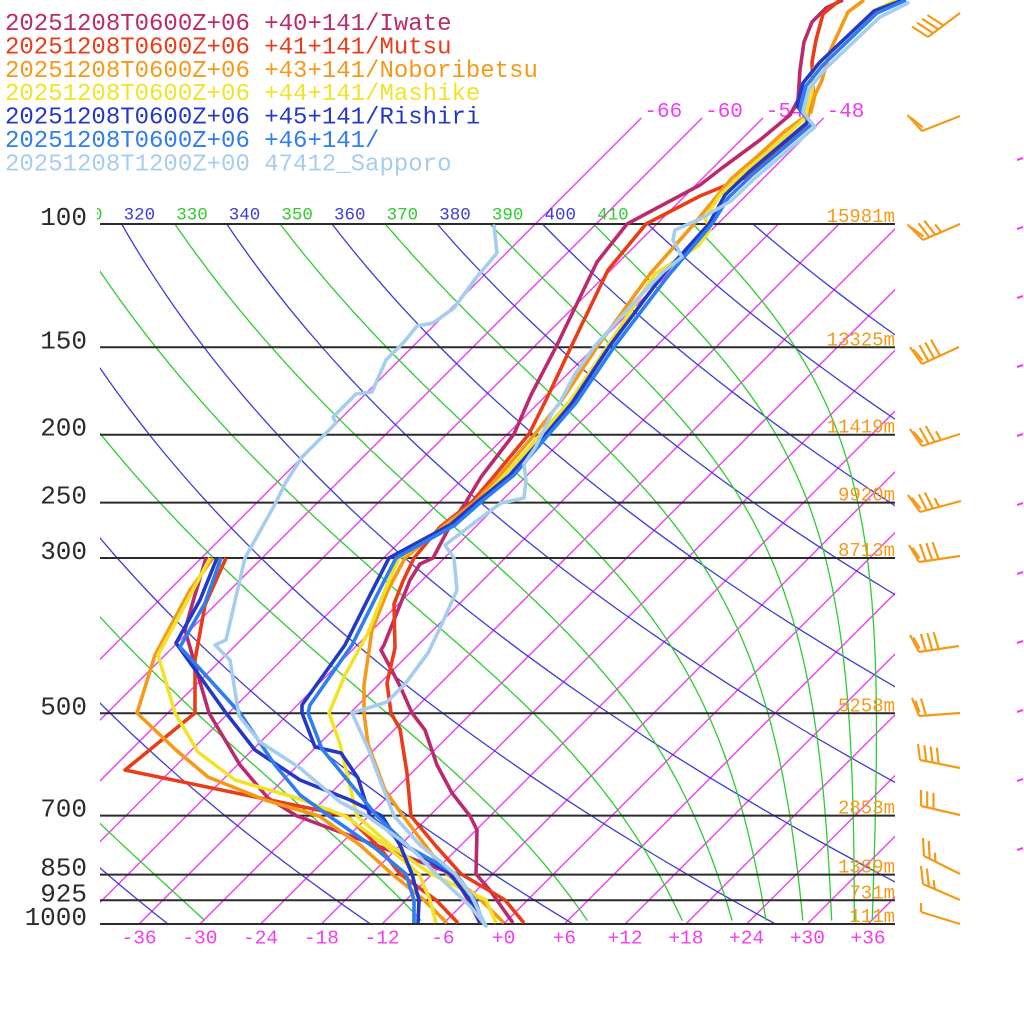 Image resolution: width=1024 pixels, height=1029 pixels. What do you see at coordinates (403, 216) in the screenshot?
I see `svg-text: 370` at bounding box center [403, 216].